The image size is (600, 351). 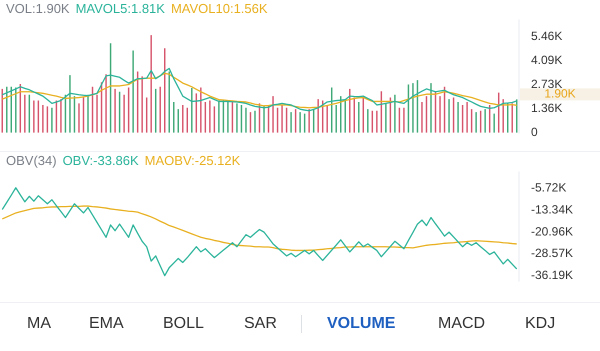 What do you see at coordinates (552, 231) in the screenshot?
I see `y-tick-label: -20.96K` at bounding box center [552, 231].